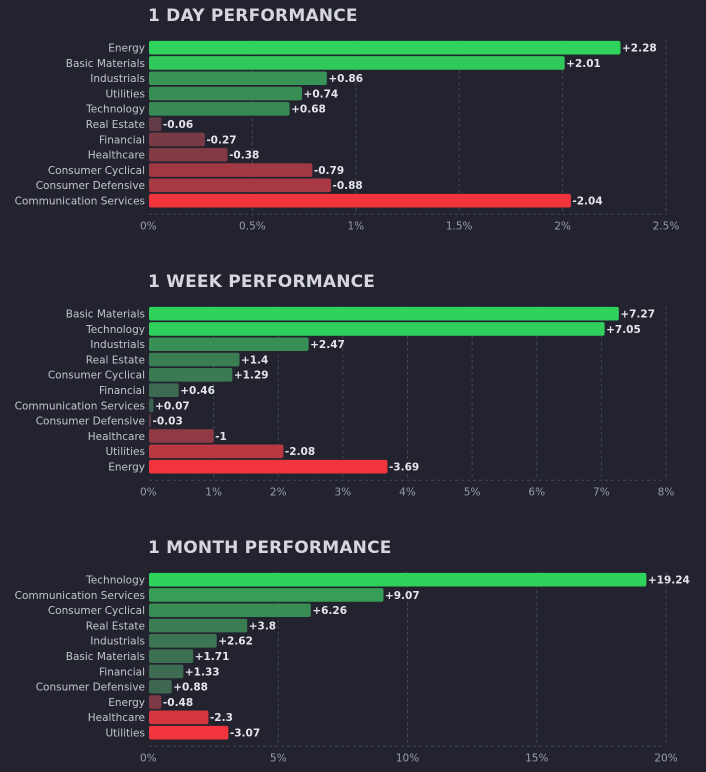  I want to click on x-tick-label: 8%, so click(666, 492).